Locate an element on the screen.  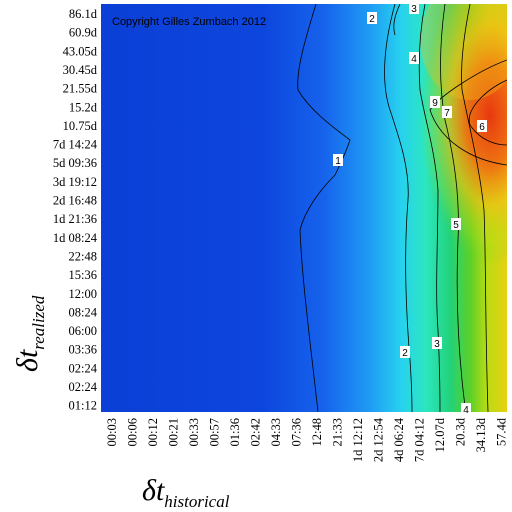
x-tick-label: 34.13d is located at coordinates (481, 434).